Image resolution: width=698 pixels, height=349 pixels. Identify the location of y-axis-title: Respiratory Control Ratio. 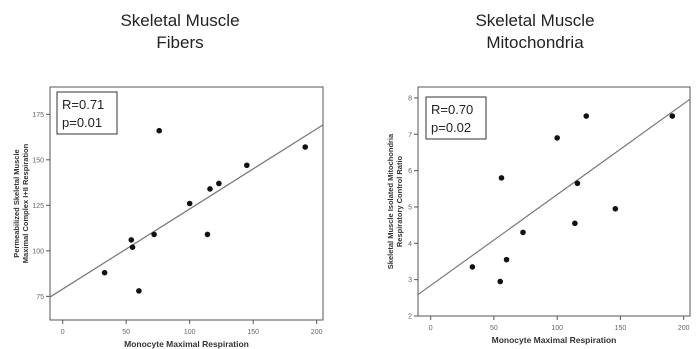
(399, 201).